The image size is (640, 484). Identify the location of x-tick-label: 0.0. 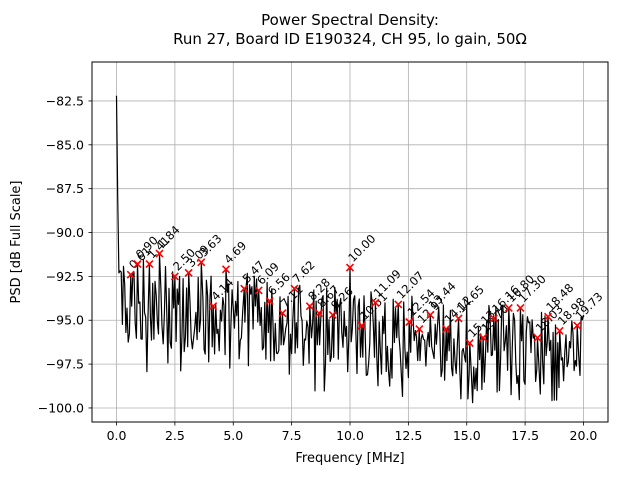
(117, 435).